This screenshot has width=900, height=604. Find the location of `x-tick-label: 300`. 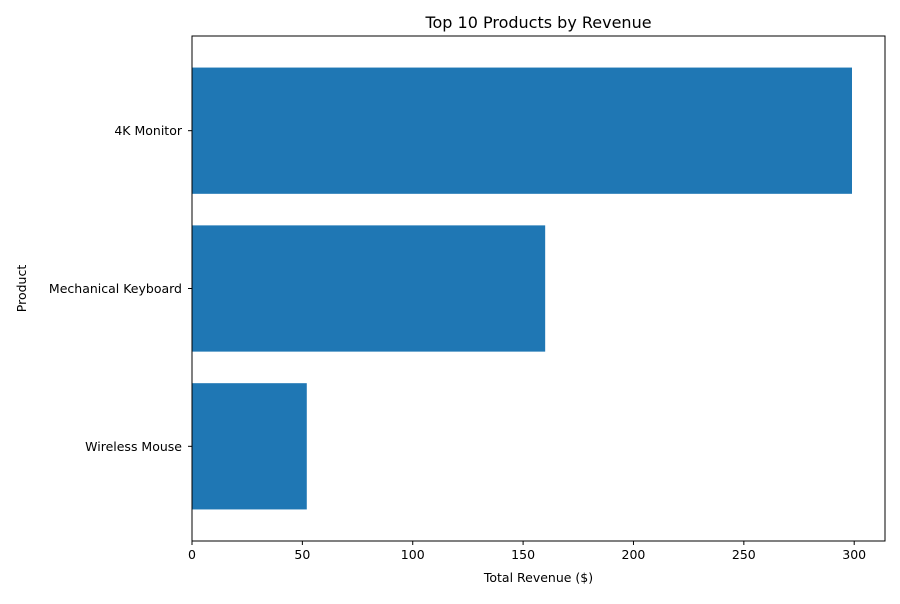

x-tick-label: 300 is located at coordinates (854, 554).